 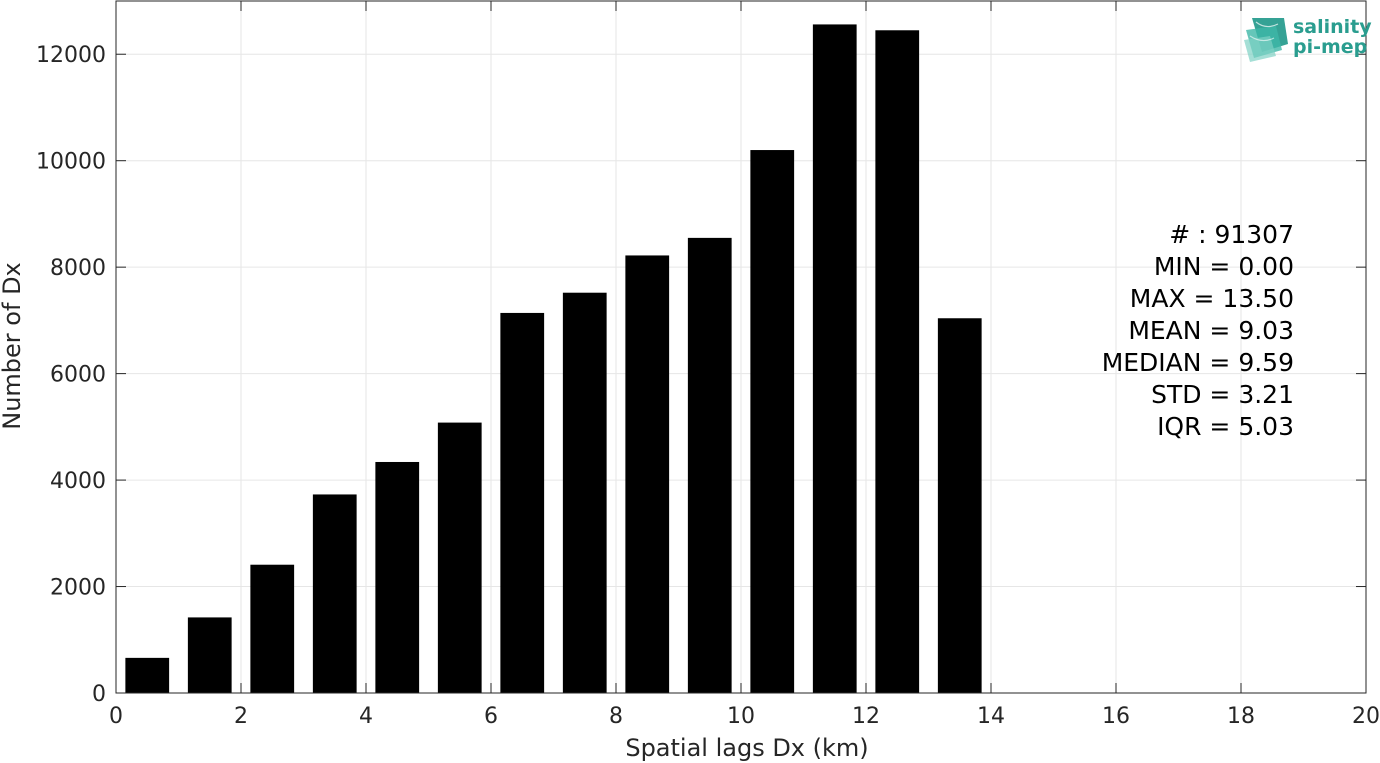 What do you see at coordinates (1241, 716) in the screenshot?
I see `x-tick-label: 18` at bounding box center [1241, 716].